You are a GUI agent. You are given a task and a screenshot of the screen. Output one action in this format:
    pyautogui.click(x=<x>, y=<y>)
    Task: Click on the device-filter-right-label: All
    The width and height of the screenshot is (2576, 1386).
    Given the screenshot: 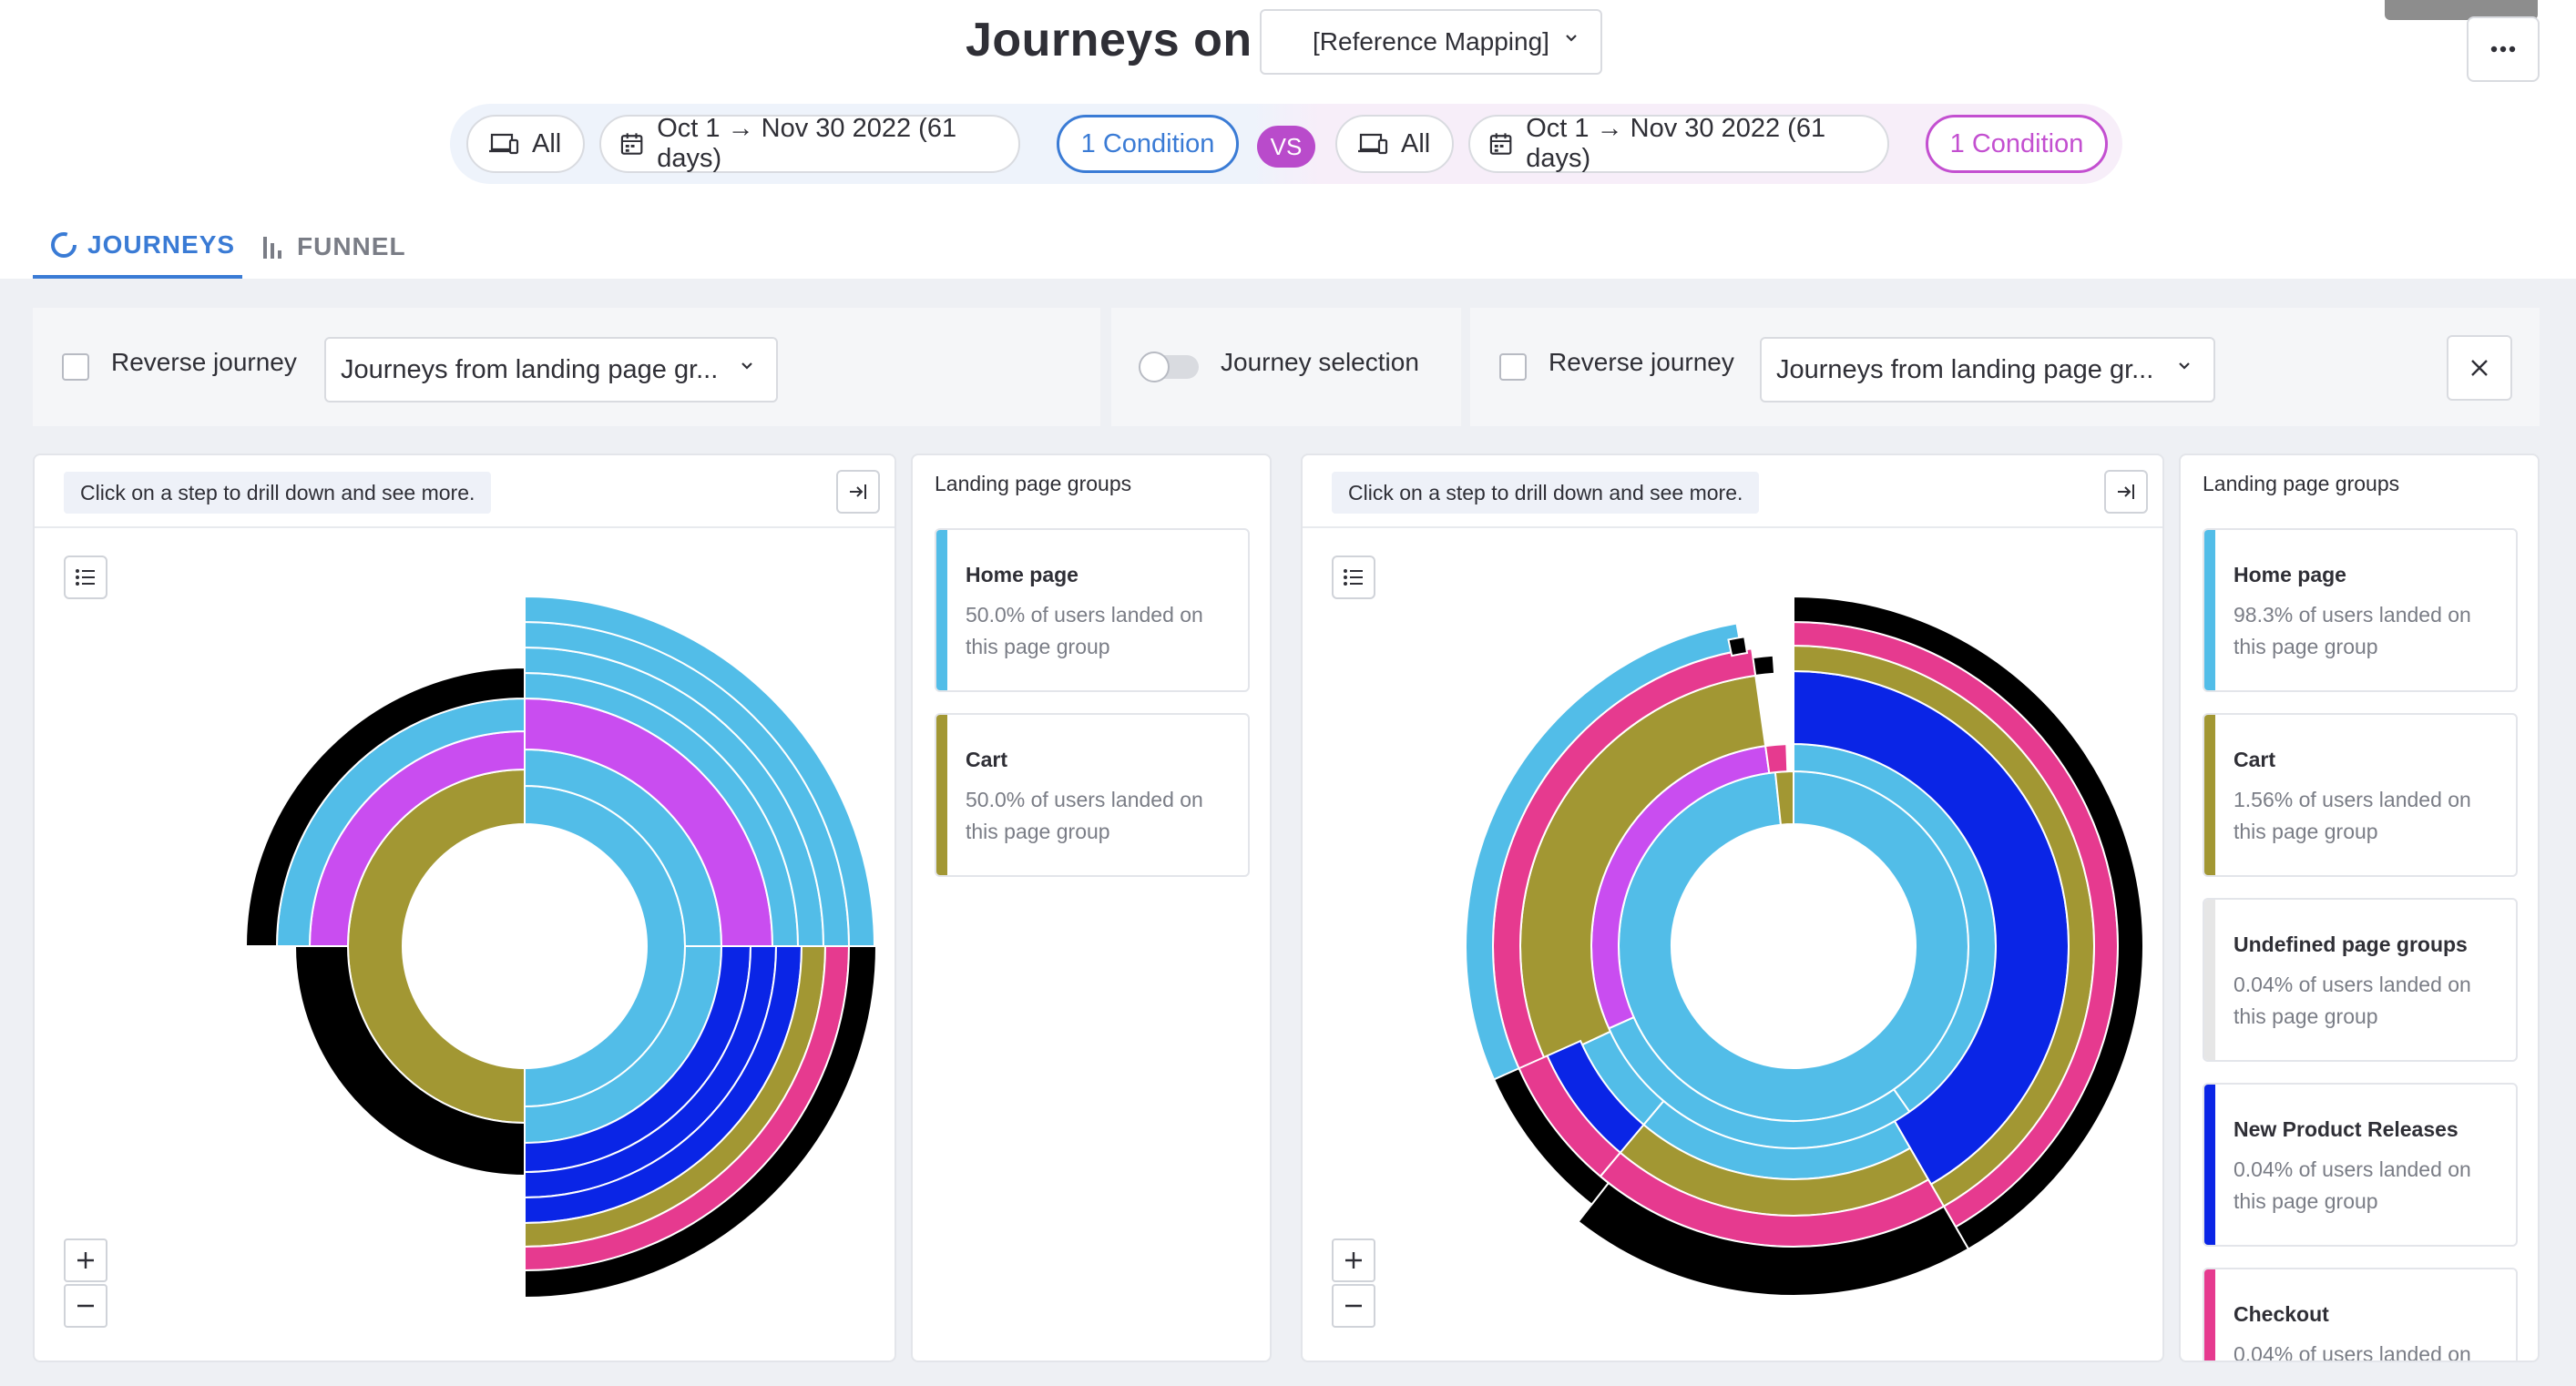 What is the action you would take?
    pyautogui.click(x=1416, y=143)
    